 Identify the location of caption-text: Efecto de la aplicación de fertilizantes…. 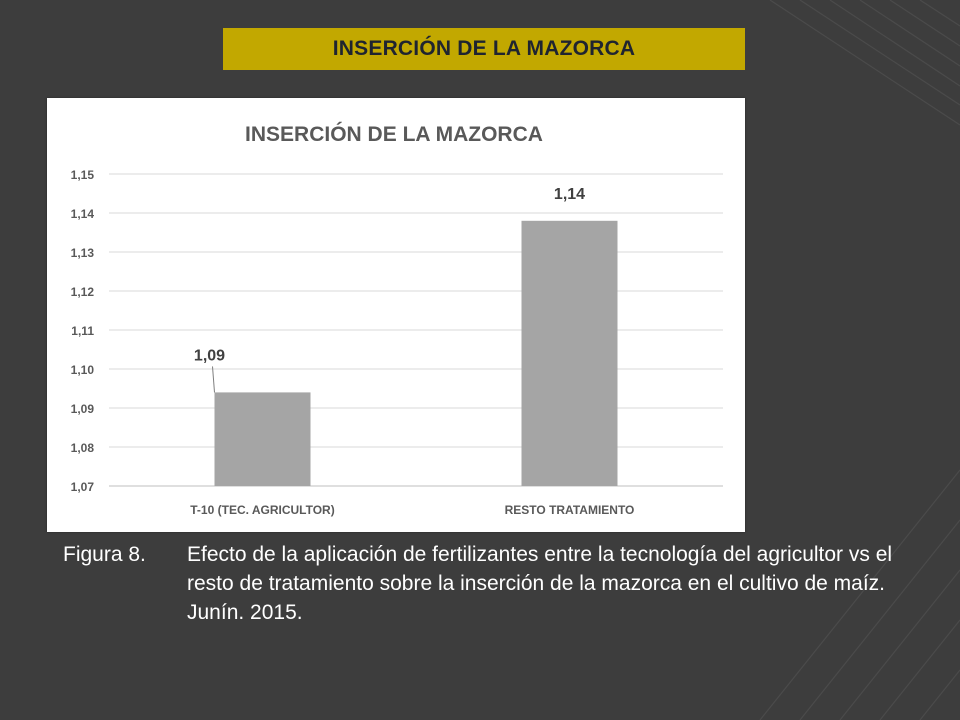
(540, 583).